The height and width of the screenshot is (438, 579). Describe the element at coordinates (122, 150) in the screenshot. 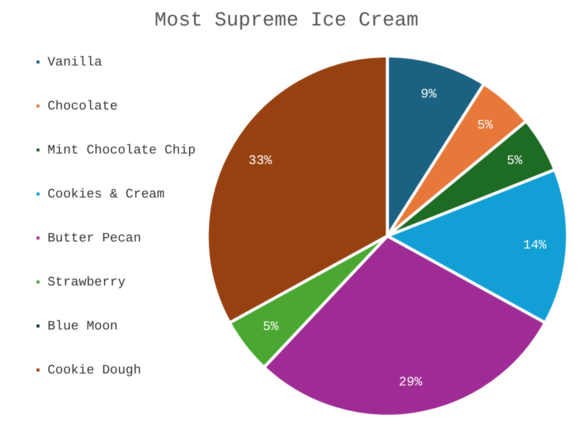

I see `legend-label: Mint Chocolate Chip` at that location.